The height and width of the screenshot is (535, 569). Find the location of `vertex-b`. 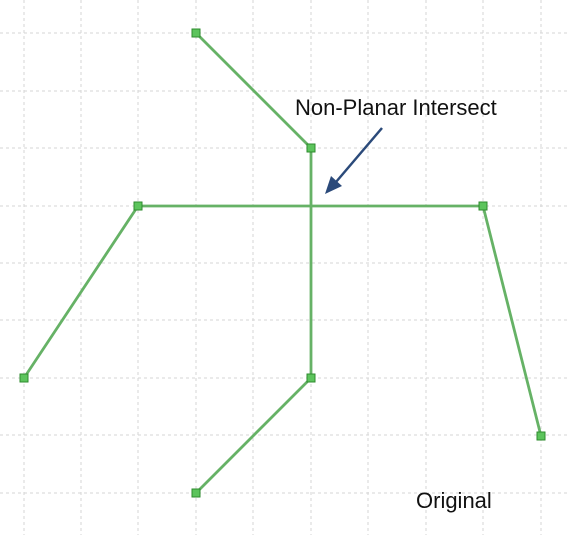

vertex-b is located at coordinates (311, 148).